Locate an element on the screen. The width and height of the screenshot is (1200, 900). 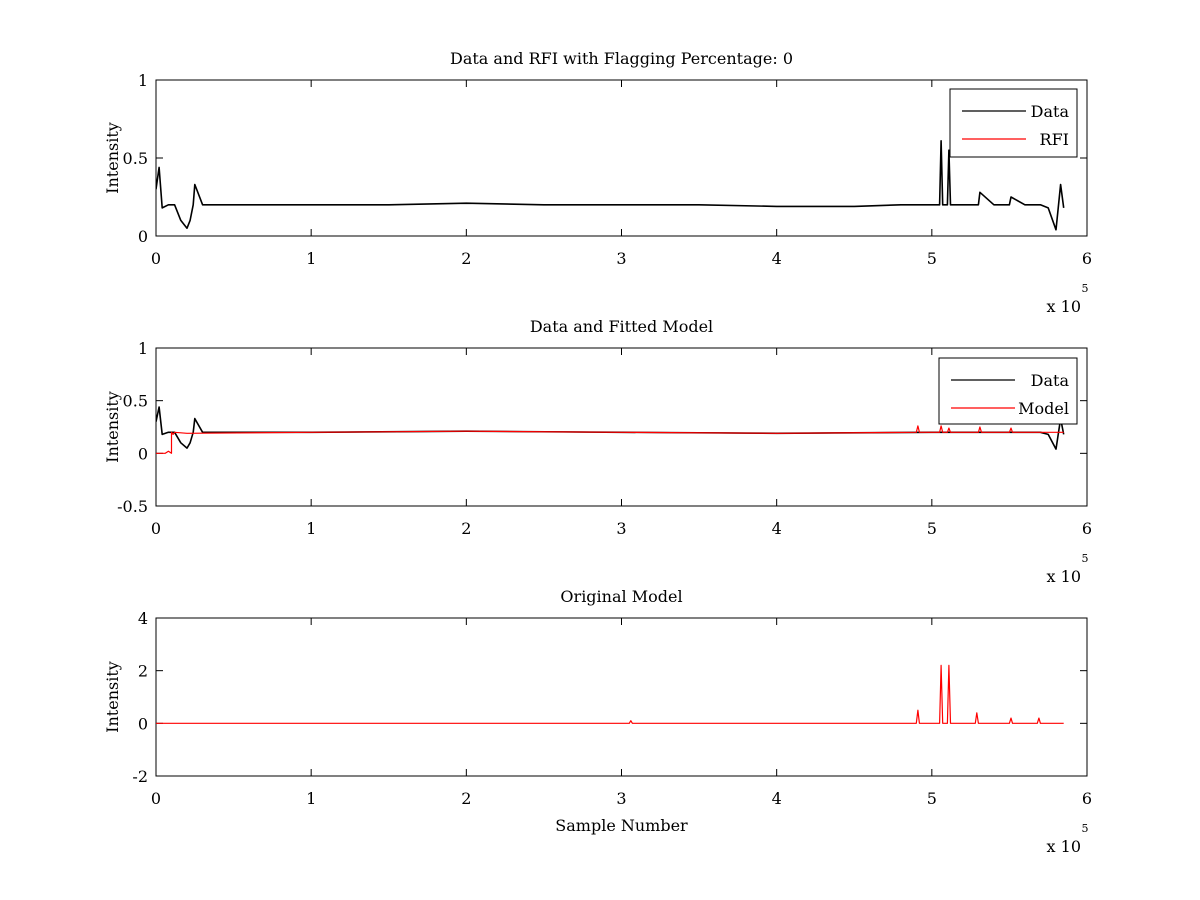
legend-entry: Model is located at coordinates (1043, 408).